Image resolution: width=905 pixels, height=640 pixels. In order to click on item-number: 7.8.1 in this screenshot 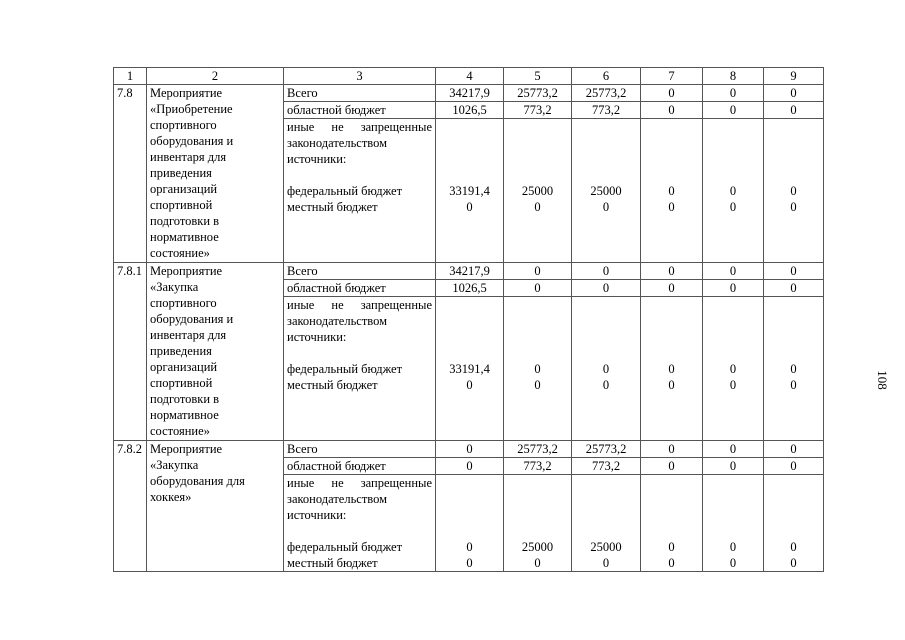, I will do `click(130, 351)`.